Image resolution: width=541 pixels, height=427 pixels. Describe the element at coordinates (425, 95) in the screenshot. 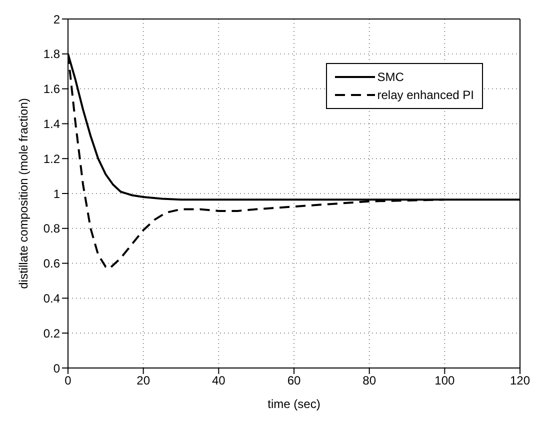

I see `legend-label: relay enhanced PI` at that location.